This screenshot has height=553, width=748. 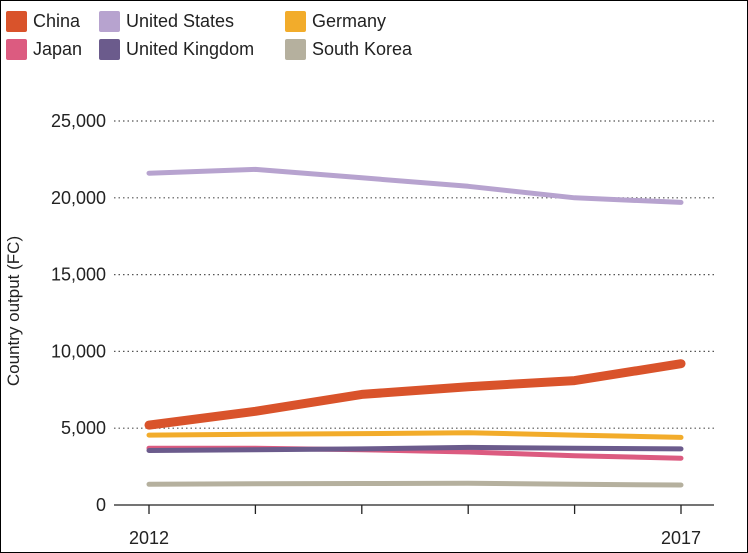 I want to click on y-tick-label: 5,000, so click(x=83, y=428).